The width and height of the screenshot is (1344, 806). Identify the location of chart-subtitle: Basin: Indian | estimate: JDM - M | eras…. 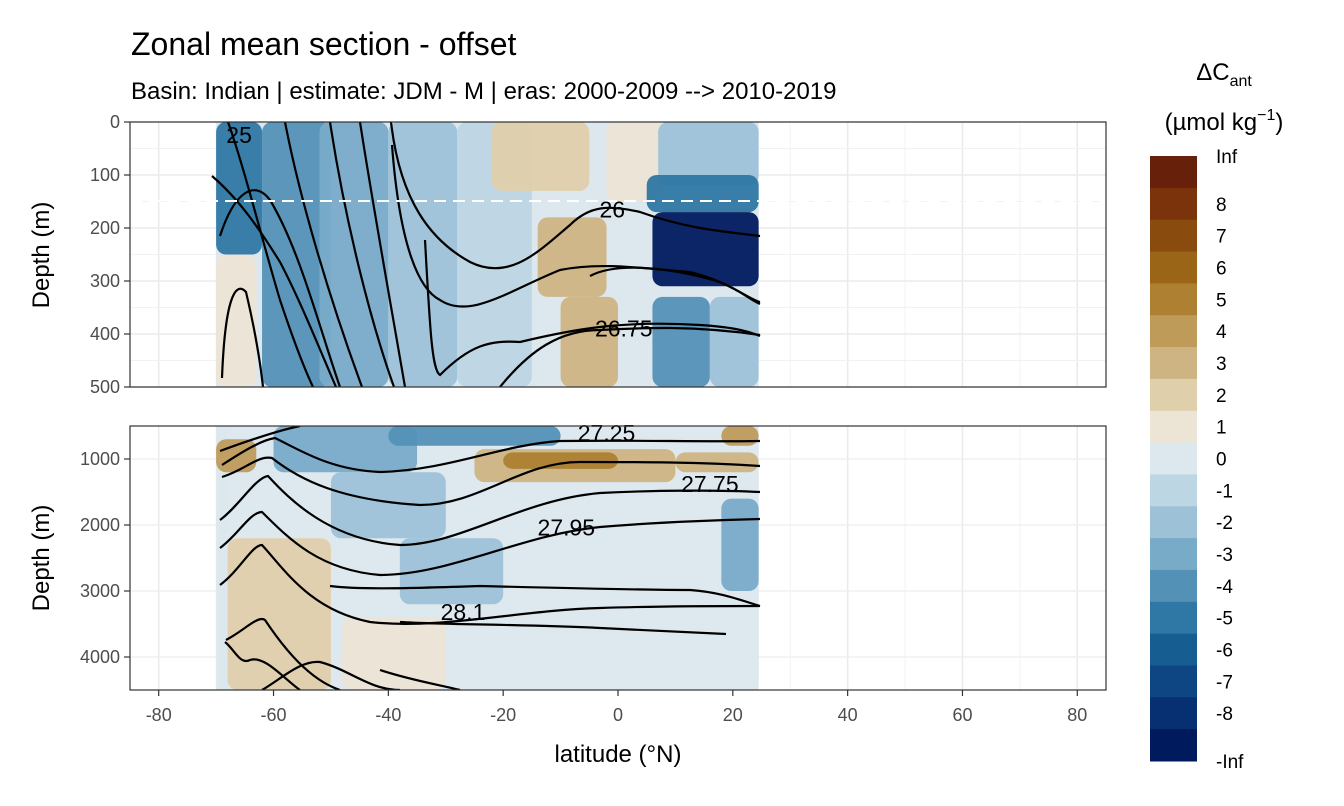
(484, 91).